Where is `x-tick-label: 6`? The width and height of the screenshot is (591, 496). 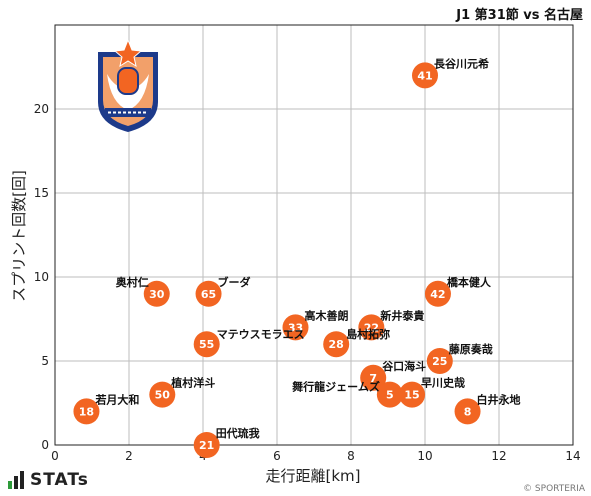 x-tick-label: 6 is located at coordinates (277, 456).